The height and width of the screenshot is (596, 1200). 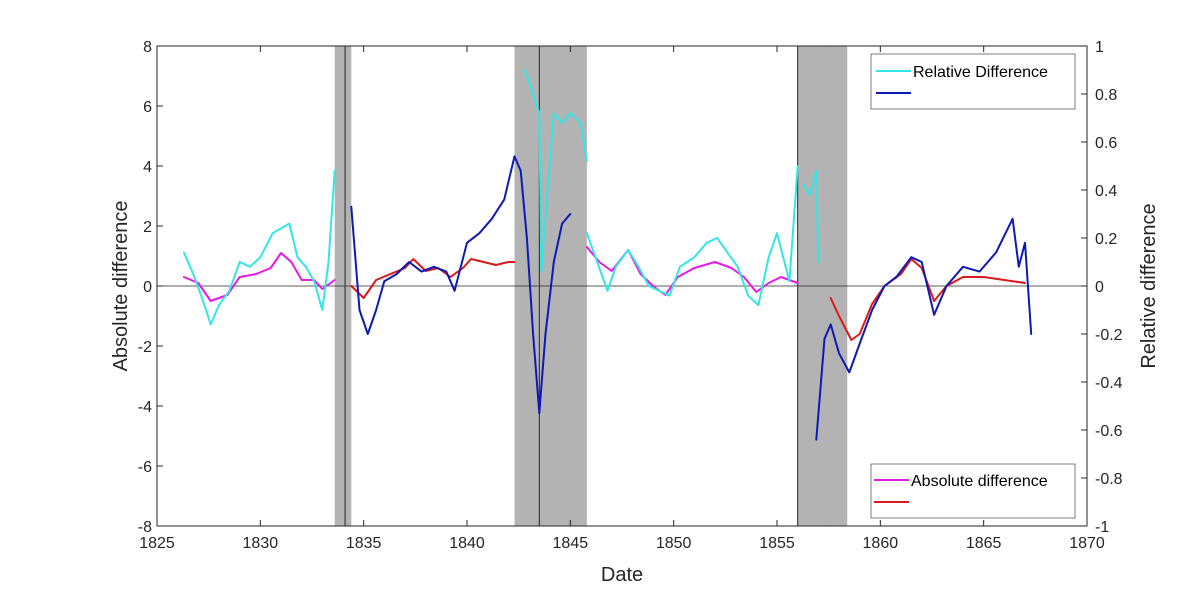 What do you see at coordinates (147, 107) in the screenshot?
I see `y-left-tick-label-7: 6` at bounding box center [147, 107].